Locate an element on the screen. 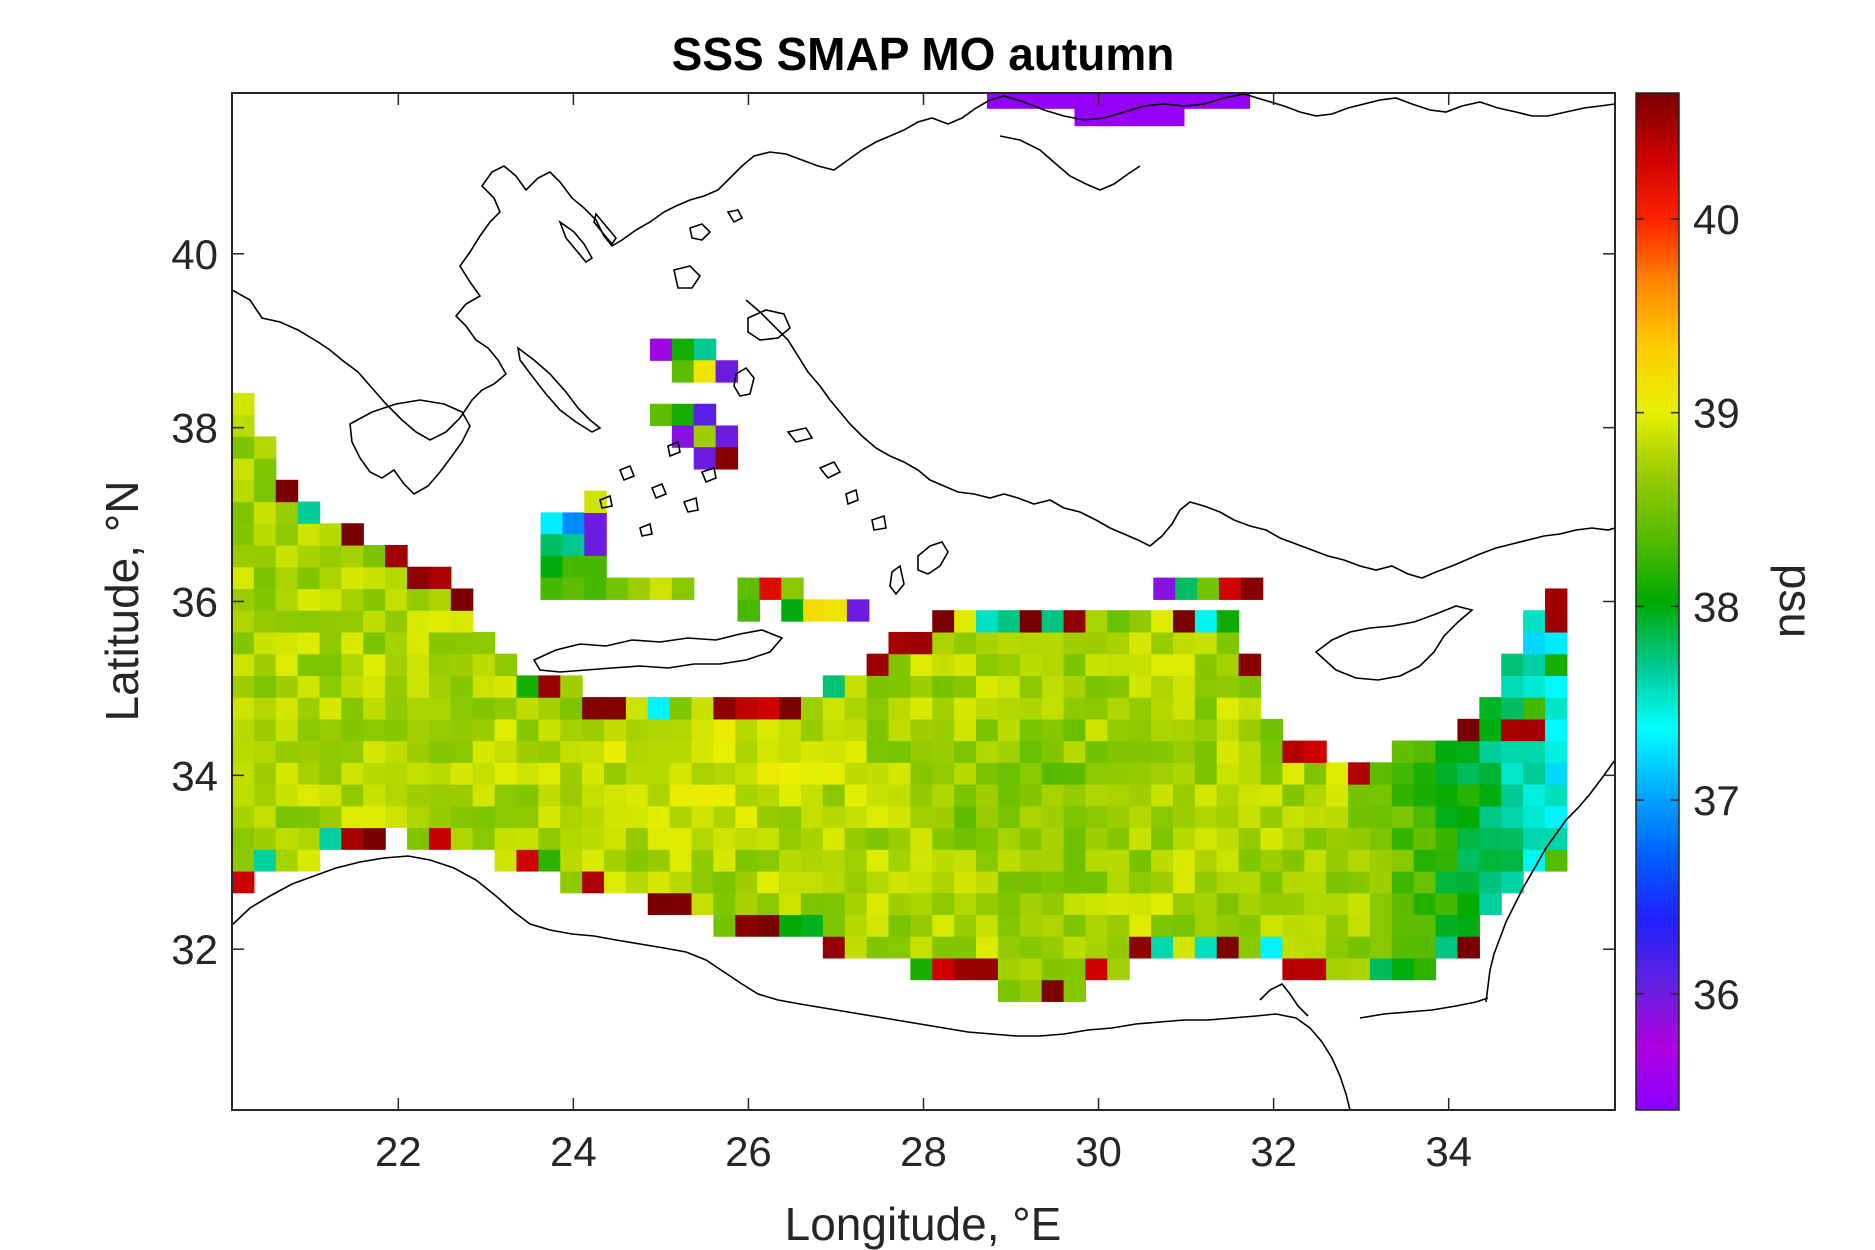 This screenshot has width=1875, height=1250. crete-island is located at coordinates (658, 651).